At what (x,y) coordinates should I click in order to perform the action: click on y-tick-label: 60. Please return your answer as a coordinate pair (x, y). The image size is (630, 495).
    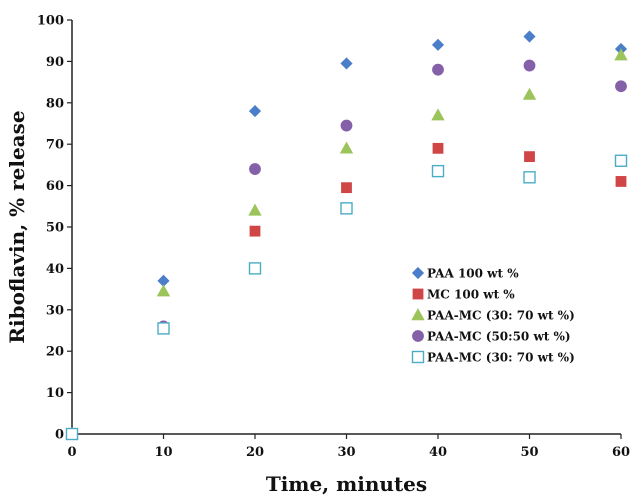
    Looking at the image, I should click on (55, 186).